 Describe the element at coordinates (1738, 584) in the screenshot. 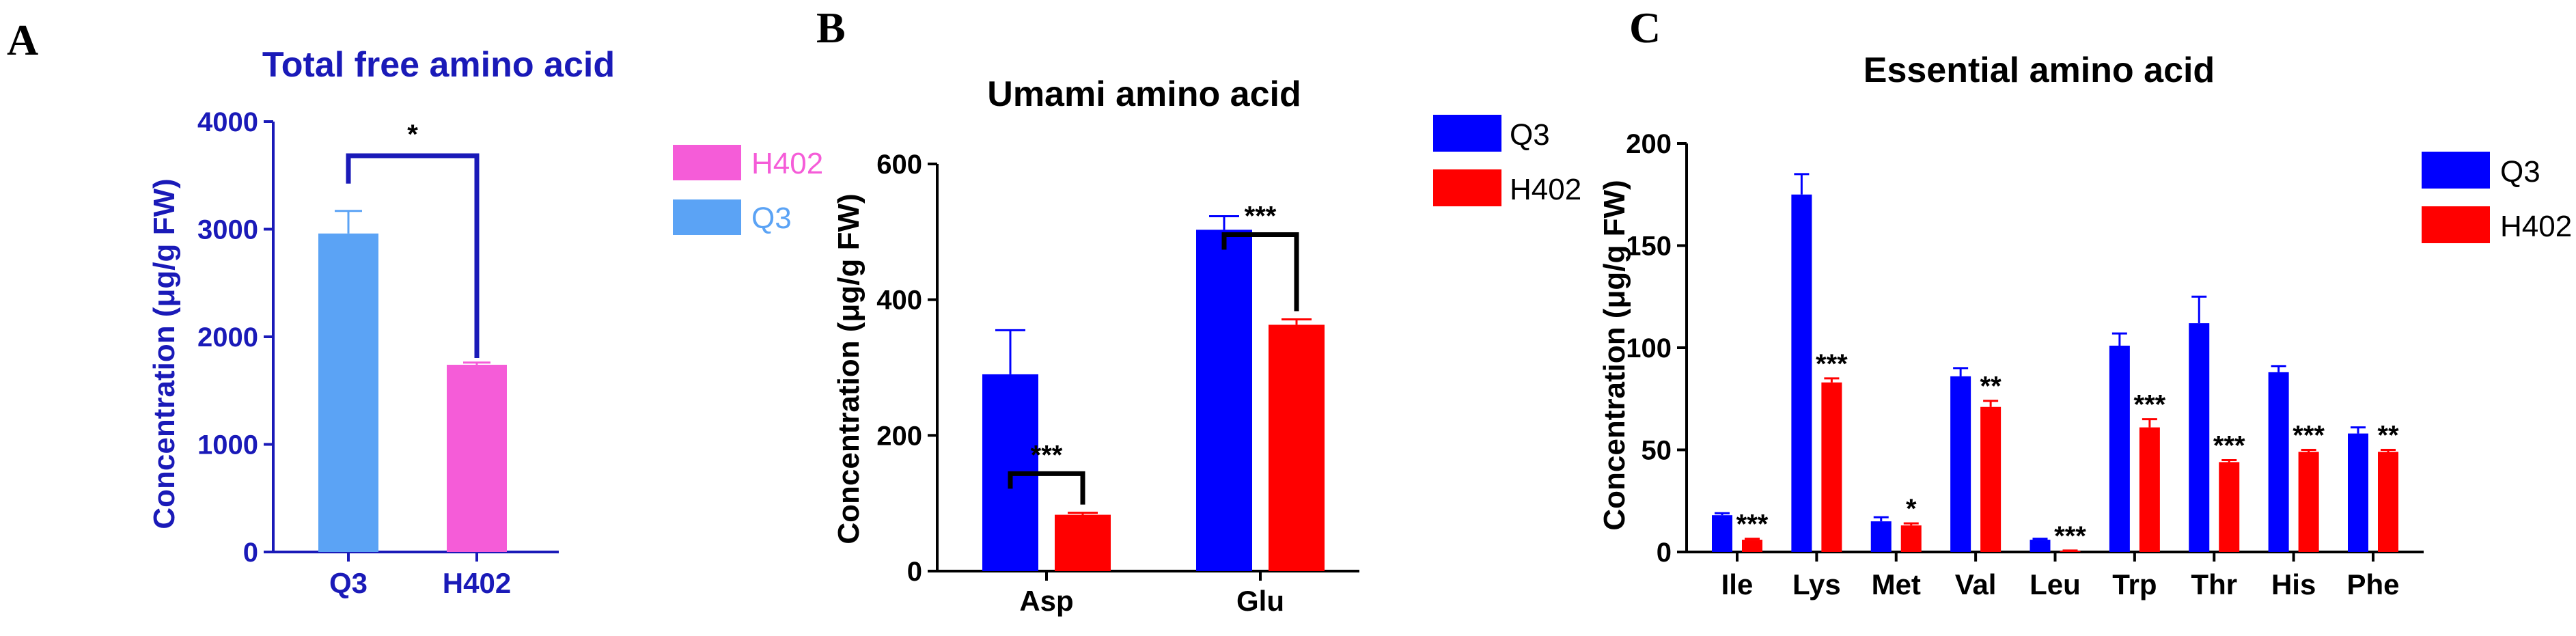

I see `chart-c-category-label-0: Ile` at that location.